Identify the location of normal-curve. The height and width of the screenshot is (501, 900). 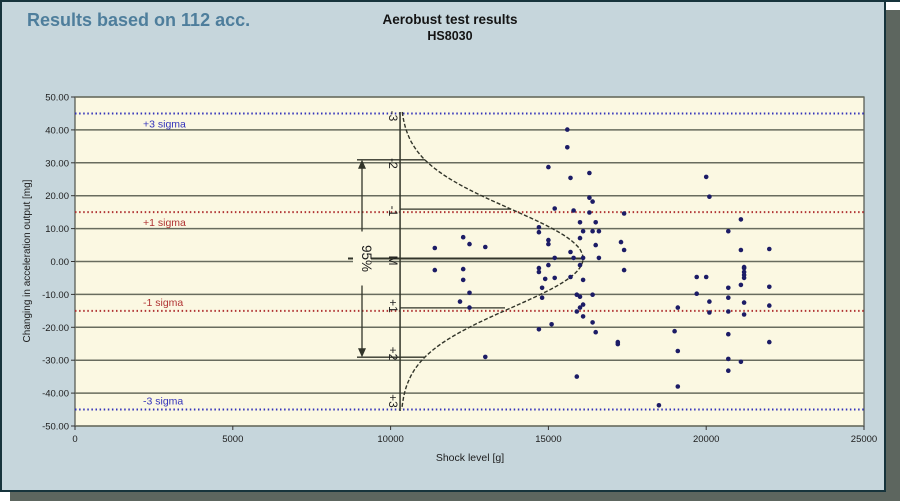
(492, 260).